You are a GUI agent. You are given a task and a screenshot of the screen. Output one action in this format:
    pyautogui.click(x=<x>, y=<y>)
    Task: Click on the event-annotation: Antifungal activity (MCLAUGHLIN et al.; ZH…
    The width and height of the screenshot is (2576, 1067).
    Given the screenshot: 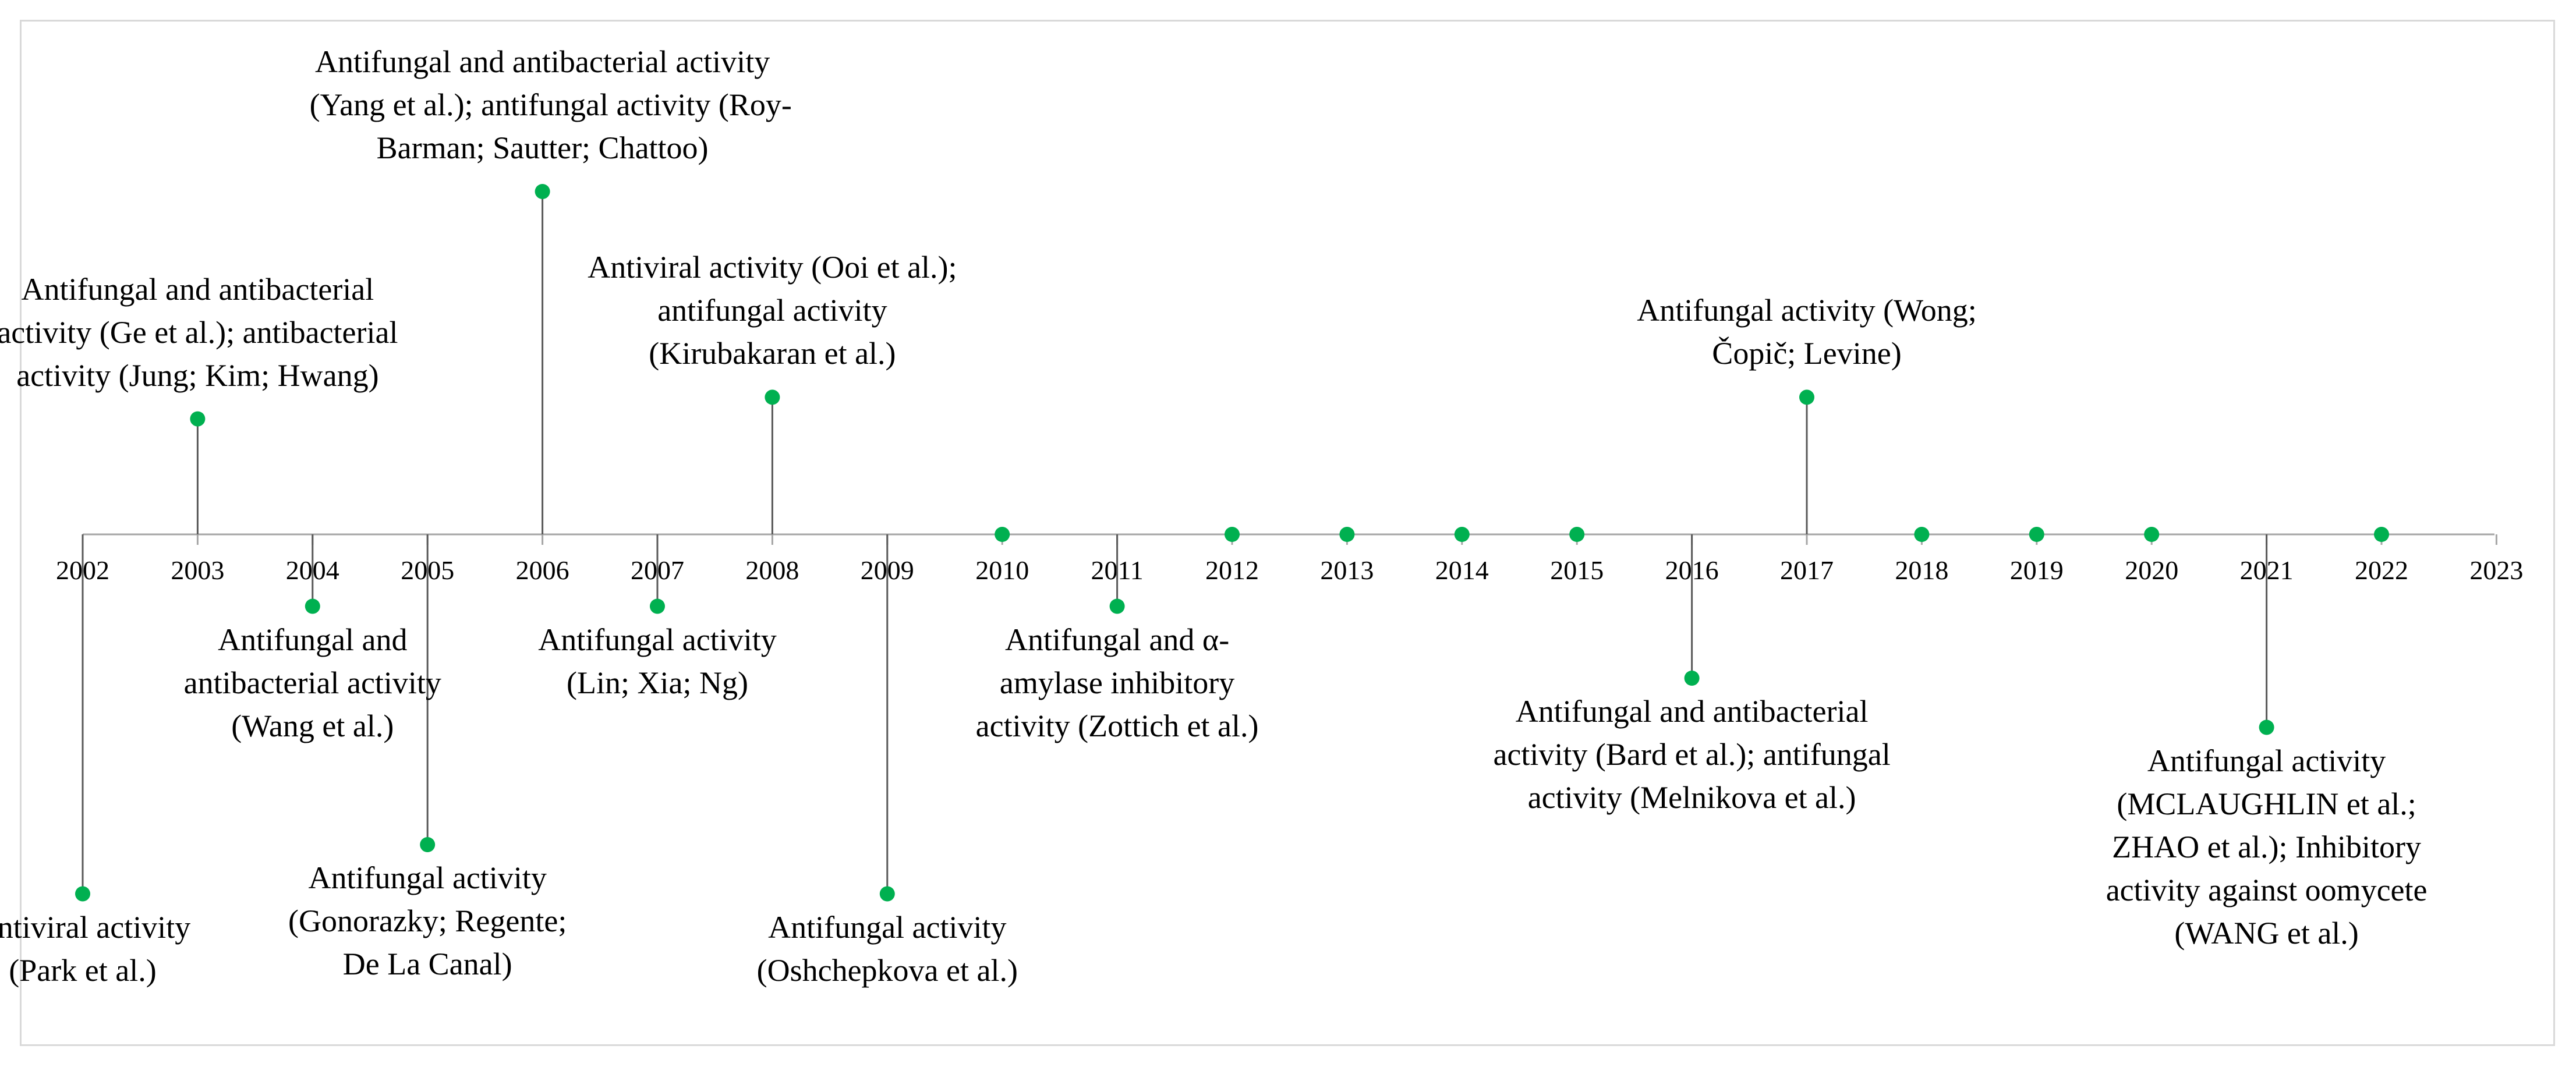 What is the action you would take?
    pyautogui.click(x=2267, y=847)
    